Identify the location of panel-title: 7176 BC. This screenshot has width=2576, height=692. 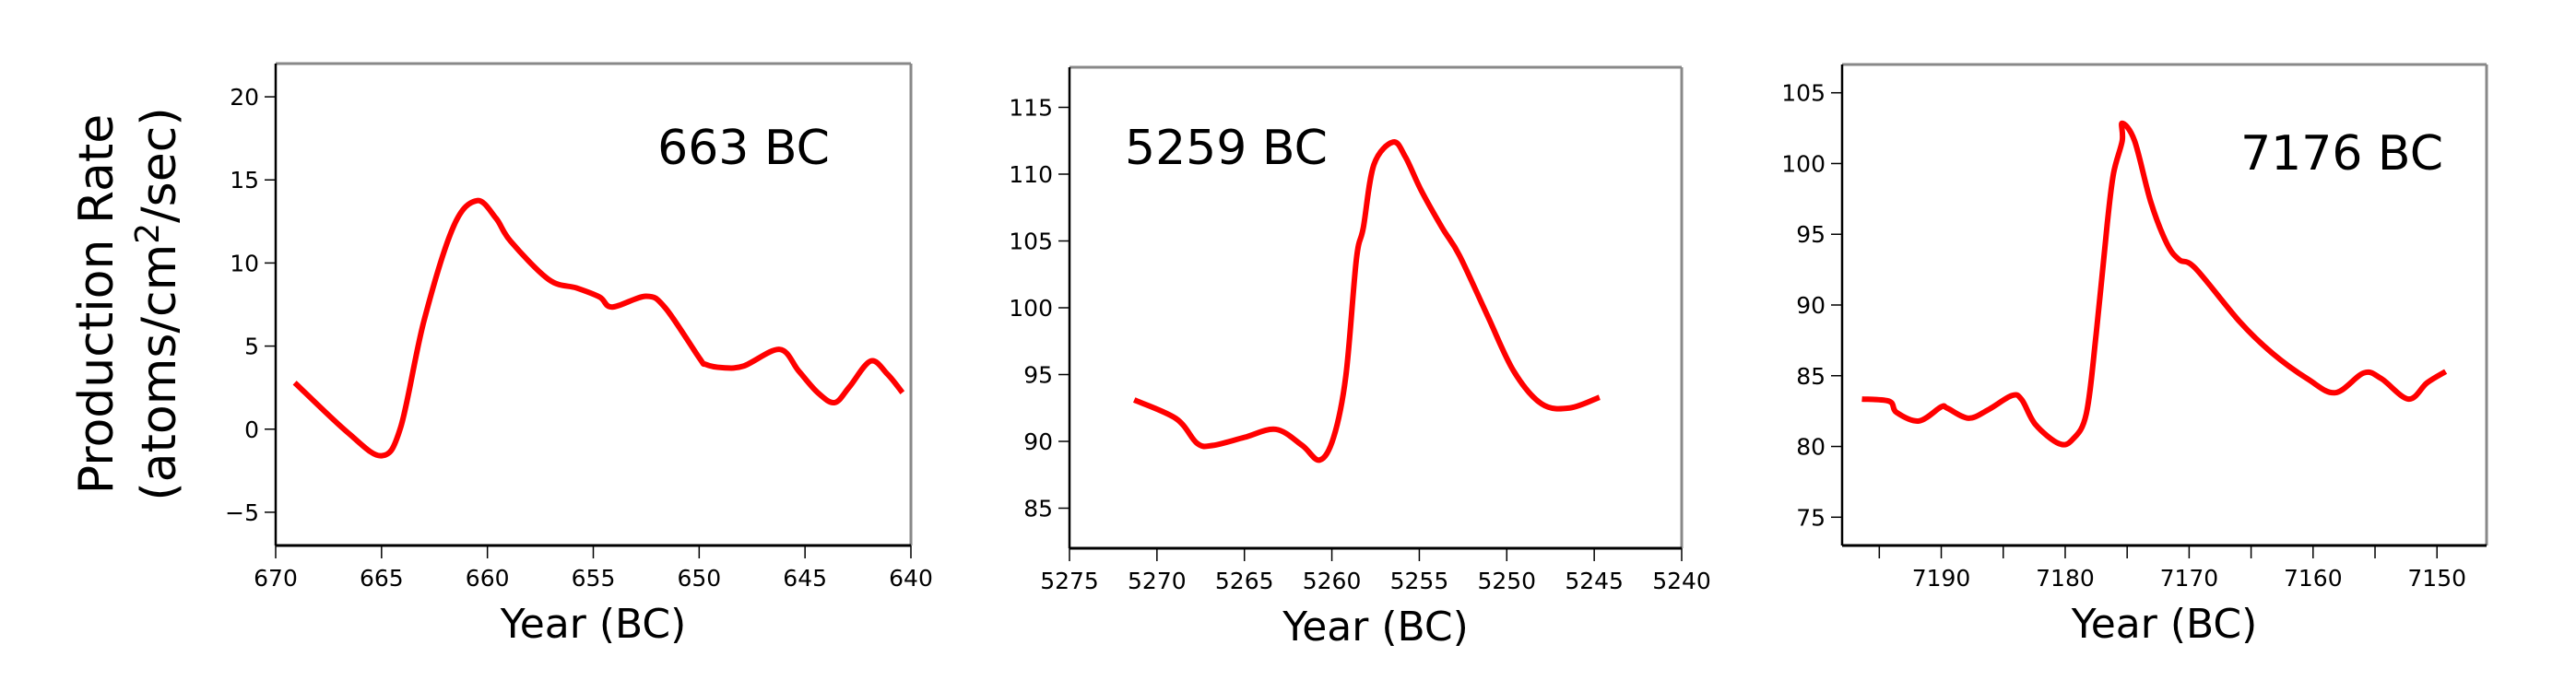
(2341, 154).